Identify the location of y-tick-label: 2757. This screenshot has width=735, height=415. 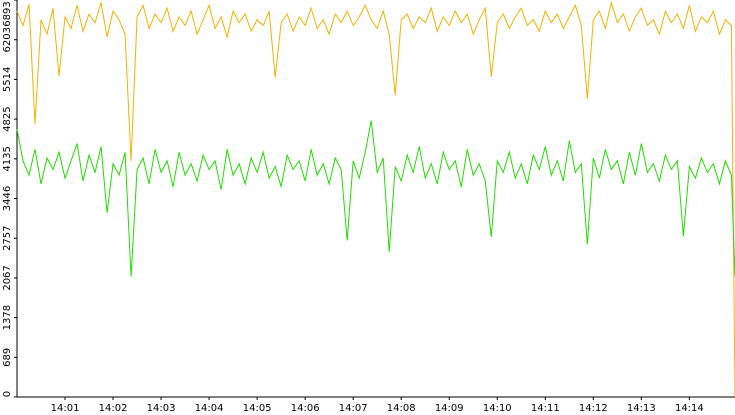
(7, 237).